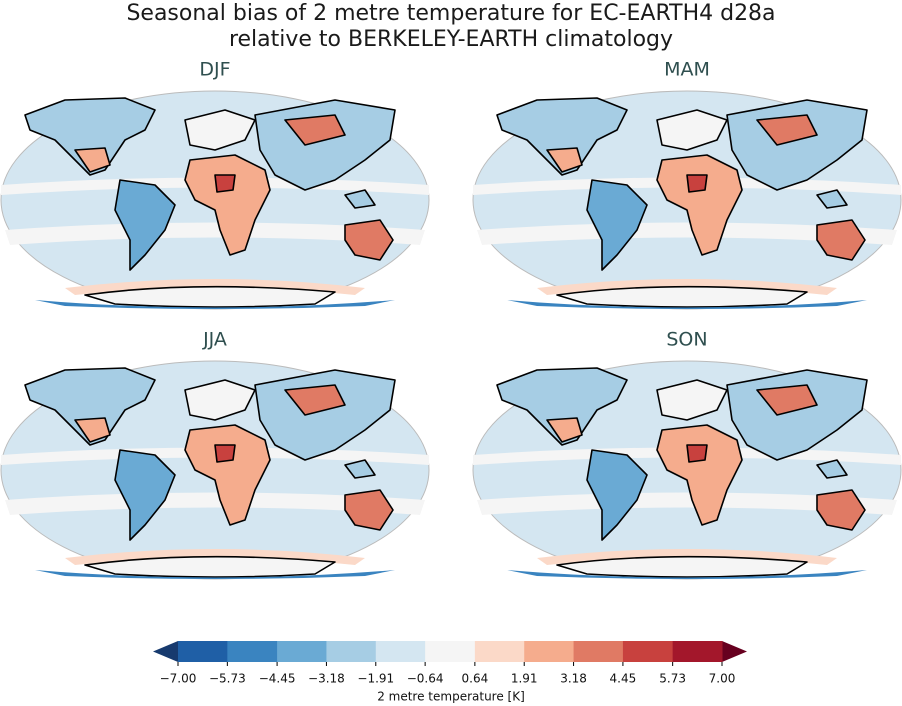 The height and width of the screenshot is (706, 902). What do you see at coordinates (451, 697) in the screenshot?
I see `colorbar-label: 2 metre temperature [K]` at bounding box center [451, 697].